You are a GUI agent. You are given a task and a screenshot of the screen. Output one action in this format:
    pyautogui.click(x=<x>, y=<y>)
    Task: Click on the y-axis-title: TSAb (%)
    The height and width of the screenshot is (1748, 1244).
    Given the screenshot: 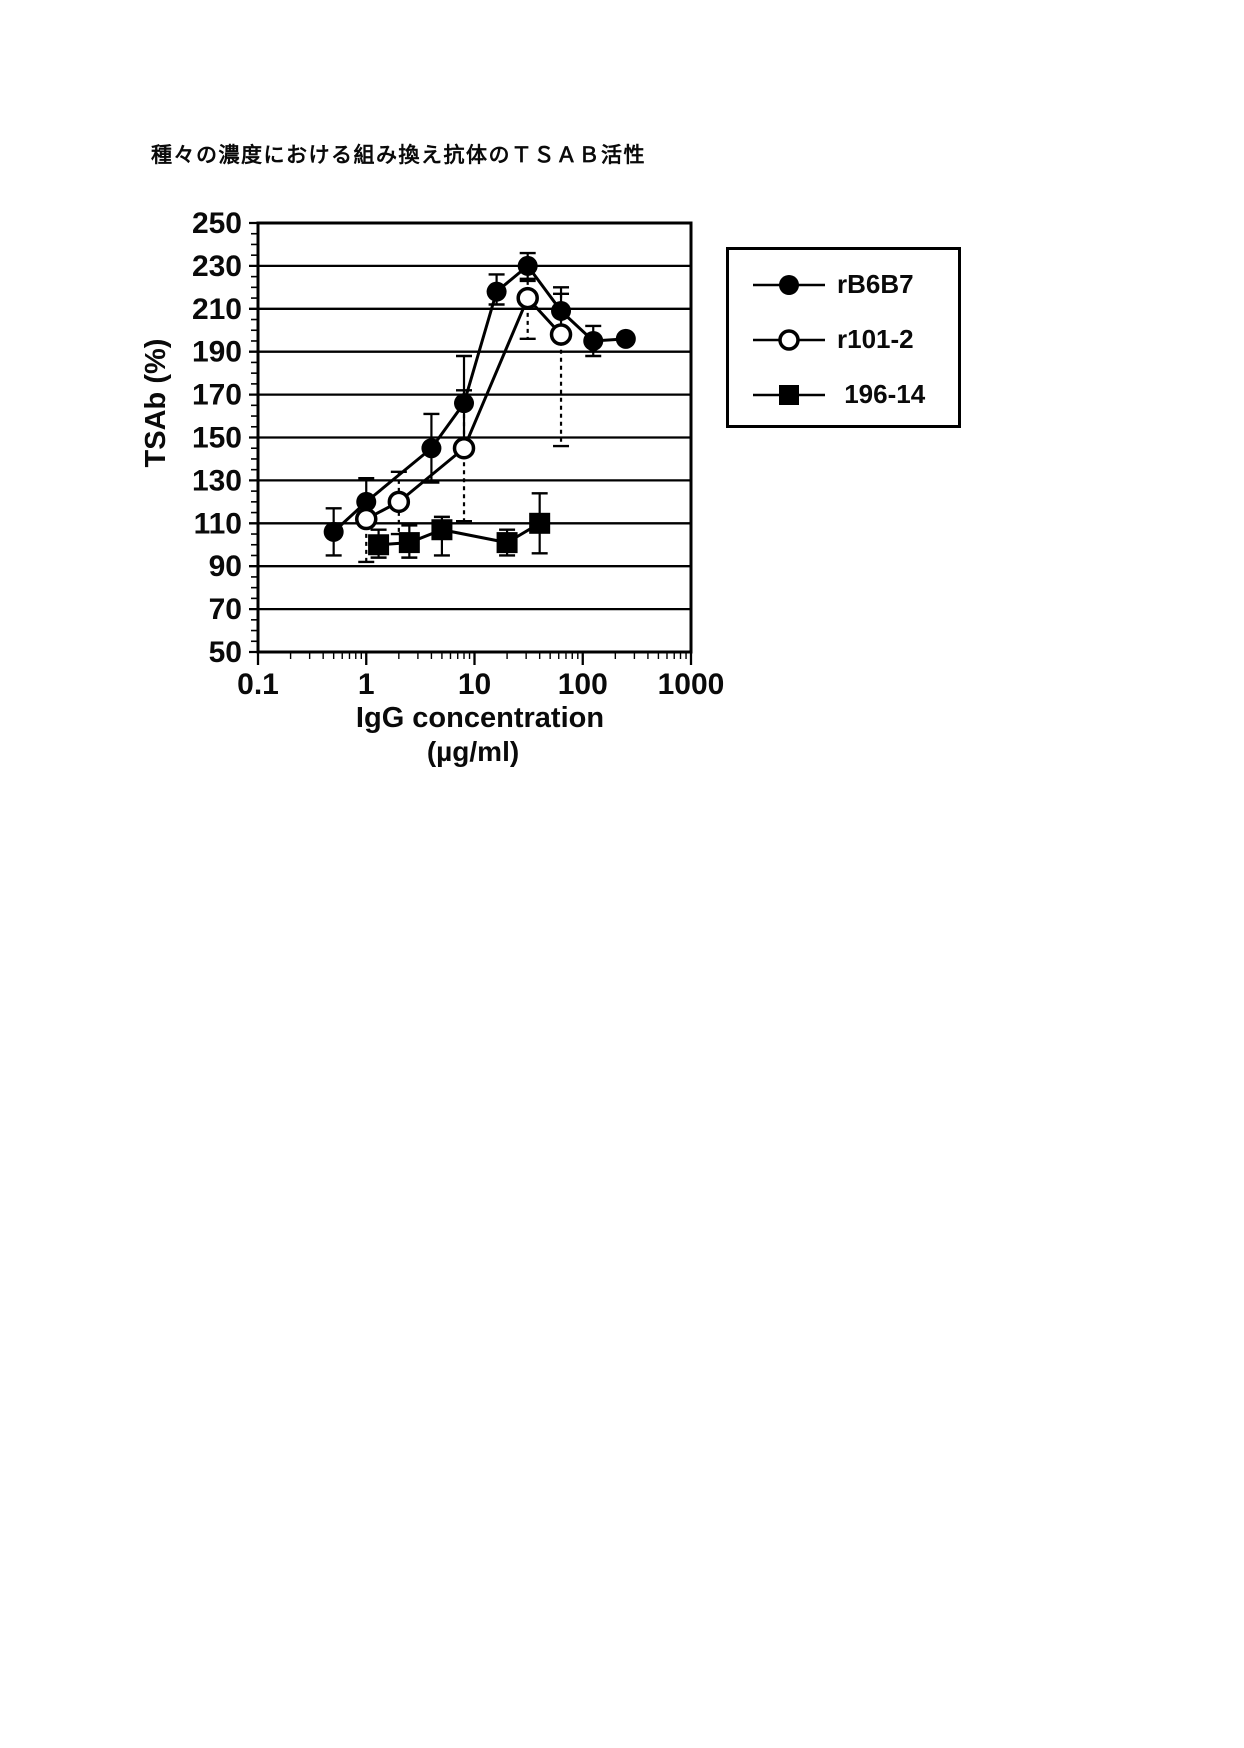 What is the action you would take?
    pyautogui.click(x=156, y=403)
    